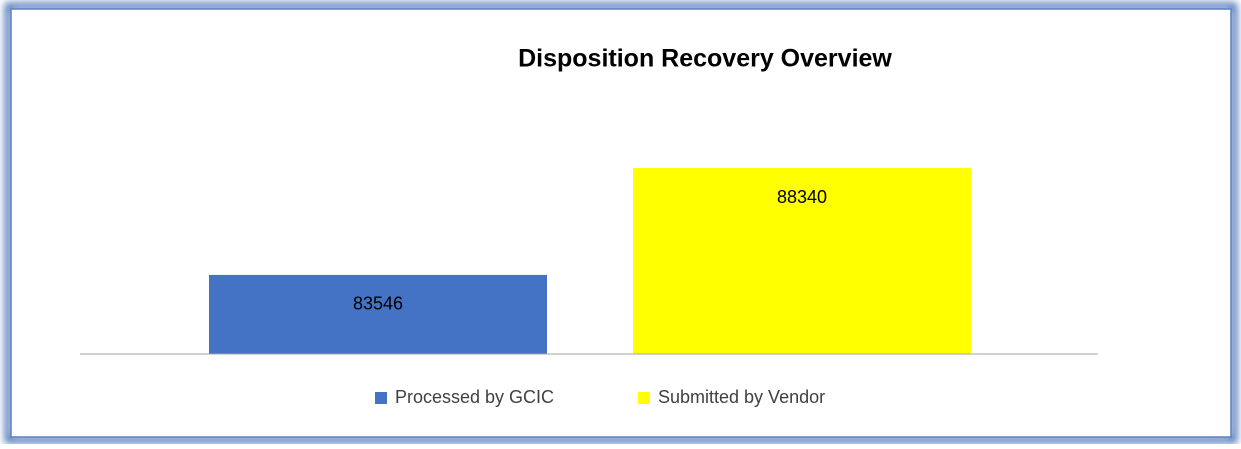  What do you see at coordinates (741, 397) in the screenshot?
I see `legend-label: Submitted by Vendor` at bounding box center [741, 397].